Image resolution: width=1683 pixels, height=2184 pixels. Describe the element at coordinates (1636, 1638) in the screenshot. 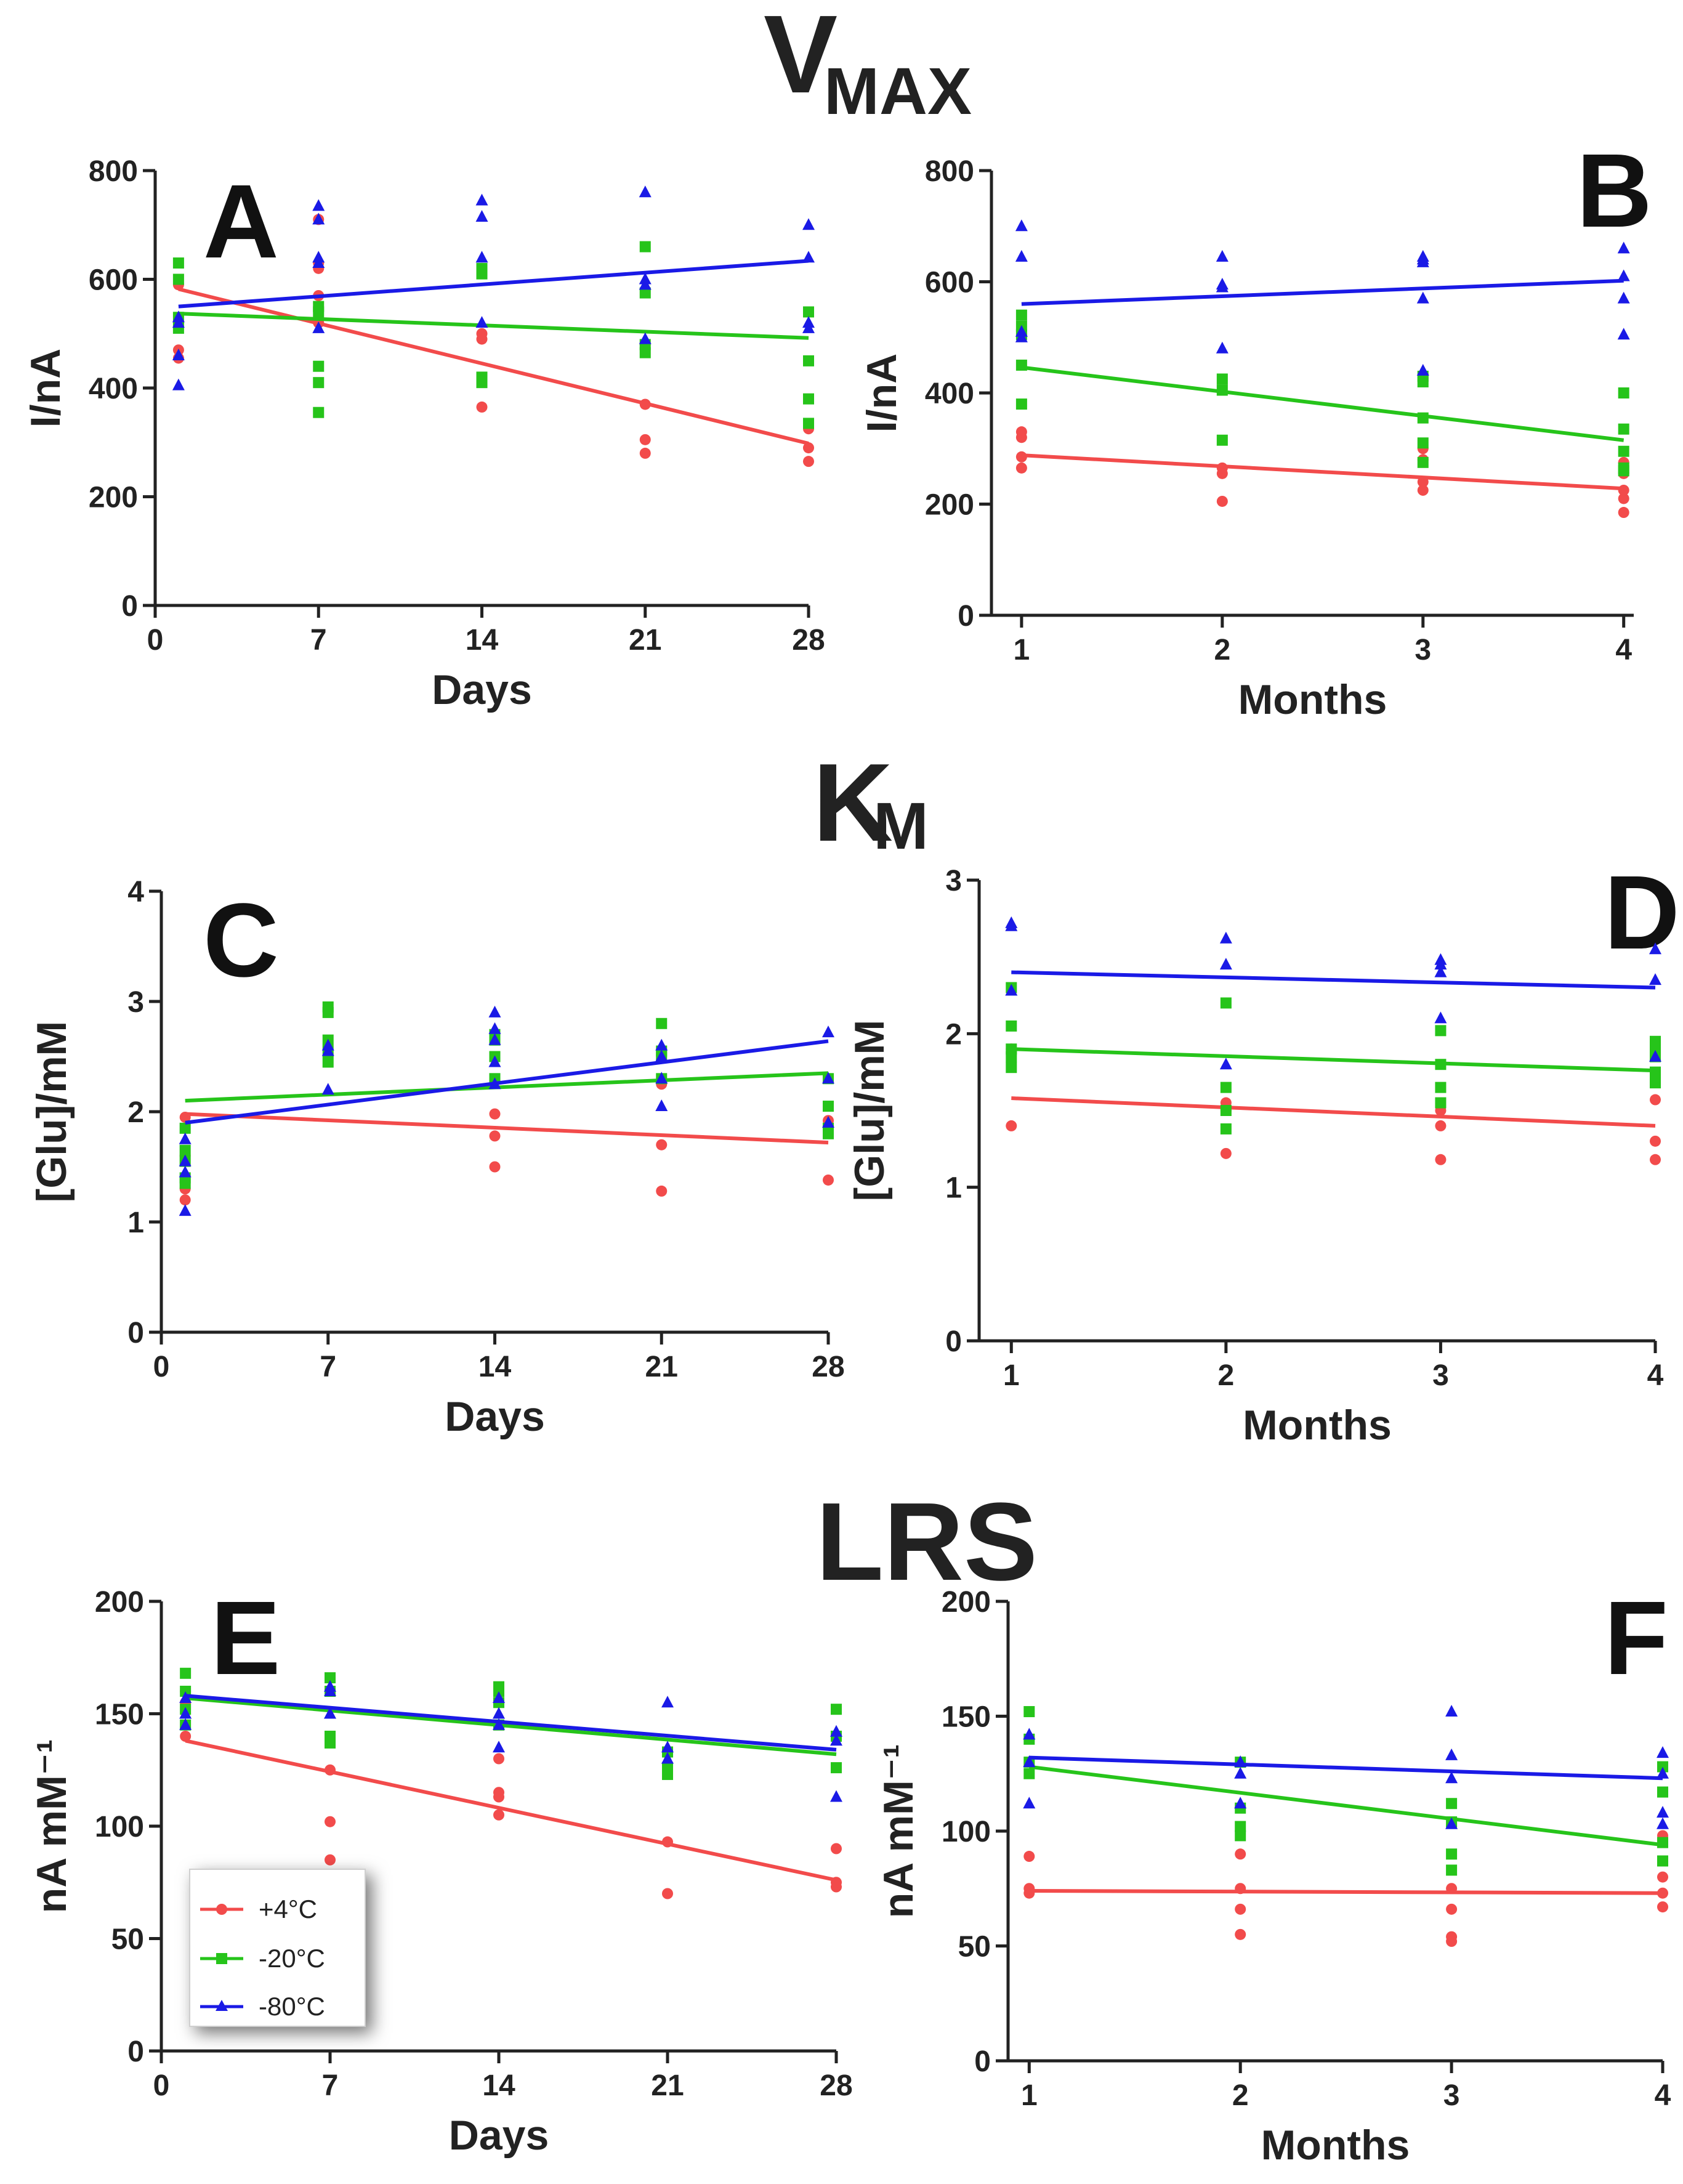

I see `panel-letter: F` at that location.